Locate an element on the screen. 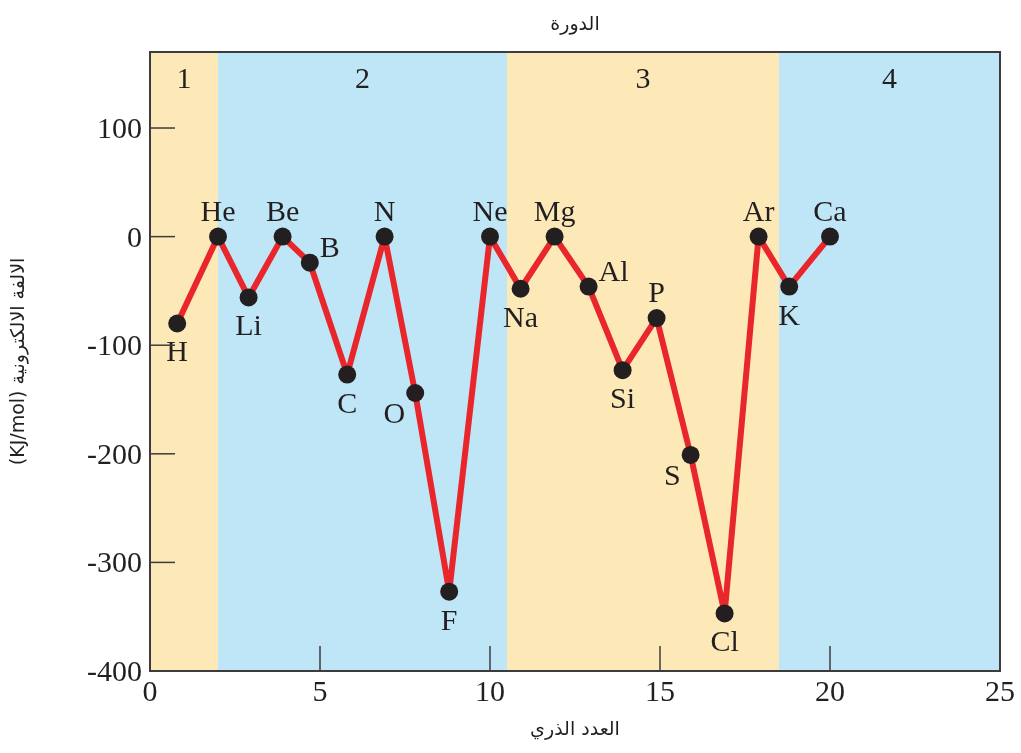  annotation: Li is located at coordinates (248, 325).